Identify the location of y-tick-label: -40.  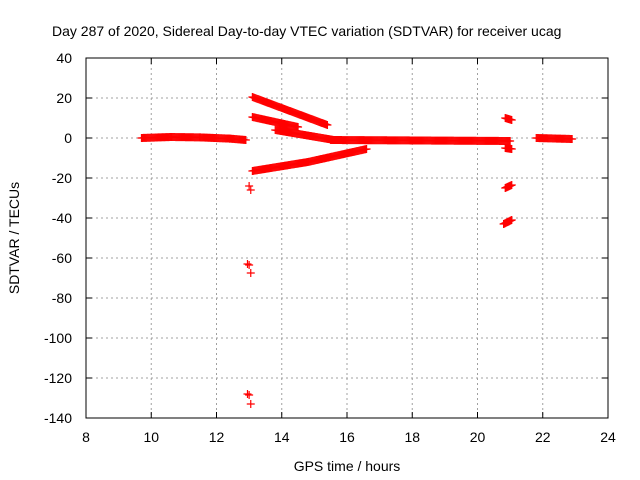
(62, 218).